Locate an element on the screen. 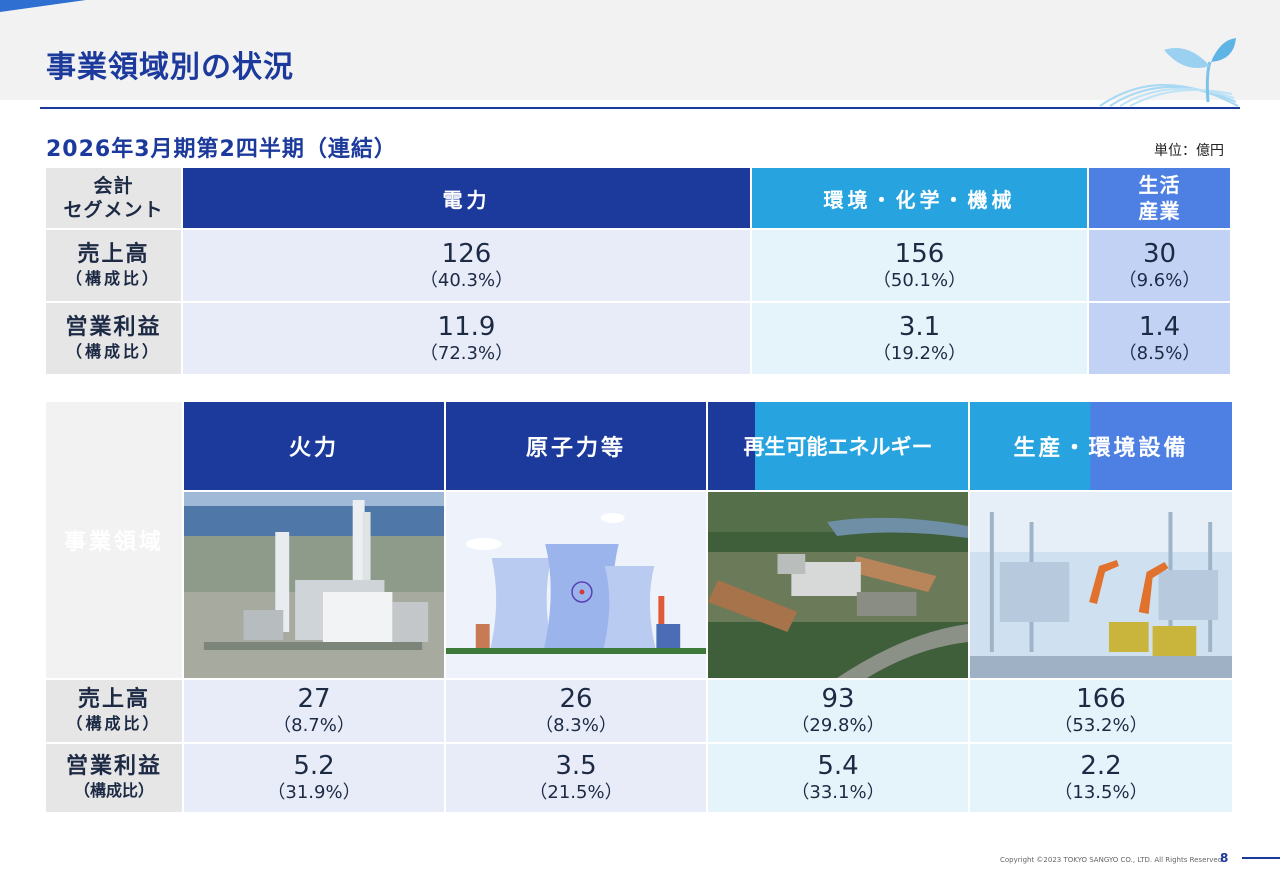  area-header-nuclear: 原子力等 is located at coordinates (576, 446).